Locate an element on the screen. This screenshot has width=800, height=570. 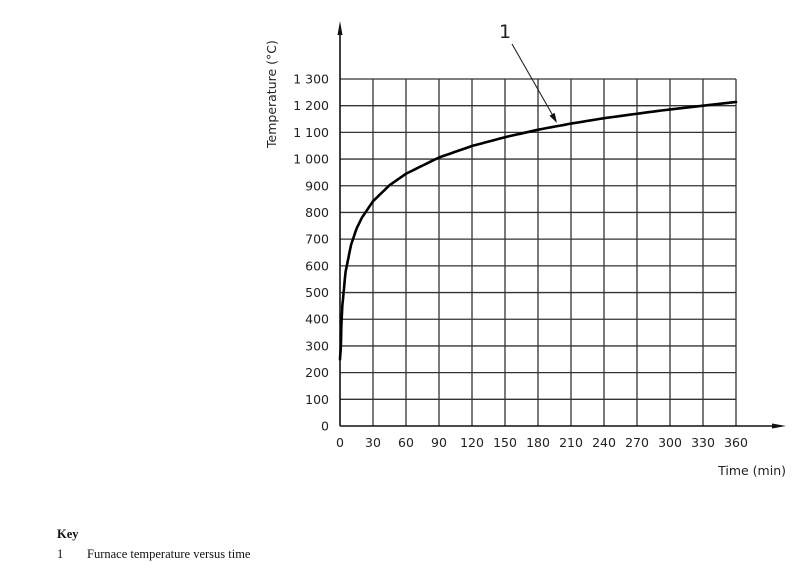
x-tick-label: 360 is located at coordinates (736, 442).